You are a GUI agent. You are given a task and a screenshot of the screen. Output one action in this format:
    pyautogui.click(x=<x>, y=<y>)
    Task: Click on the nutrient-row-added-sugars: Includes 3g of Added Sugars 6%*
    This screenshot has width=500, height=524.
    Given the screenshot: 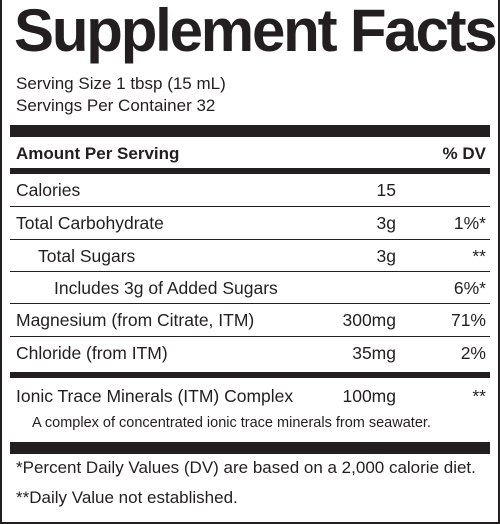 What is the action you would take?
    pyautogui.click(x=250, y=288)
    